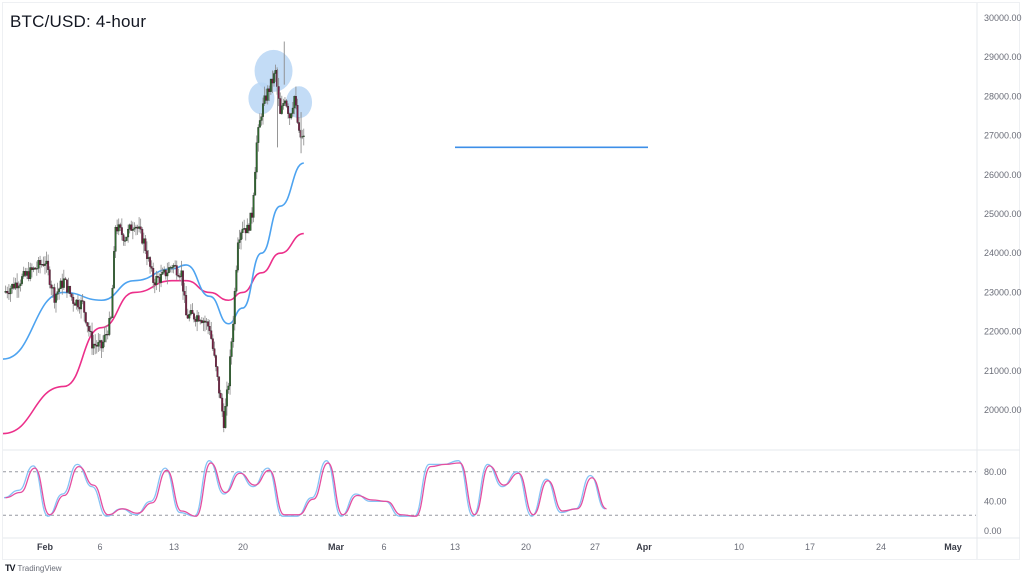  Describe the element at coordinates (78, 21) in the screenshot. I see `chart-title: BTC/USD: 4-hour` at that location.